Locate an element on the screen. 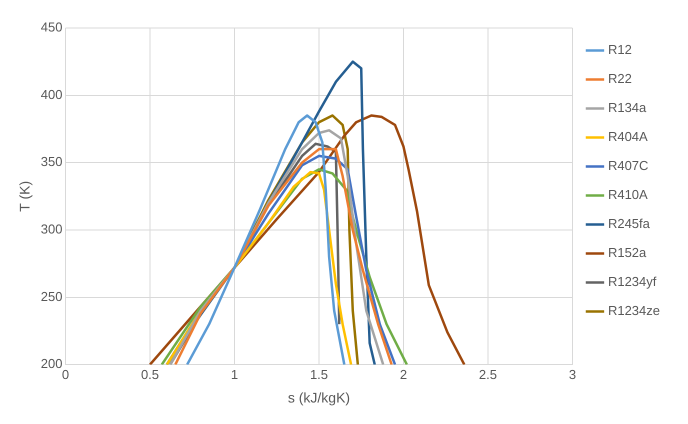 The width and height of the screenshot is (688, 424). legend-label: R1234yf is located at coordinates (632, 282).